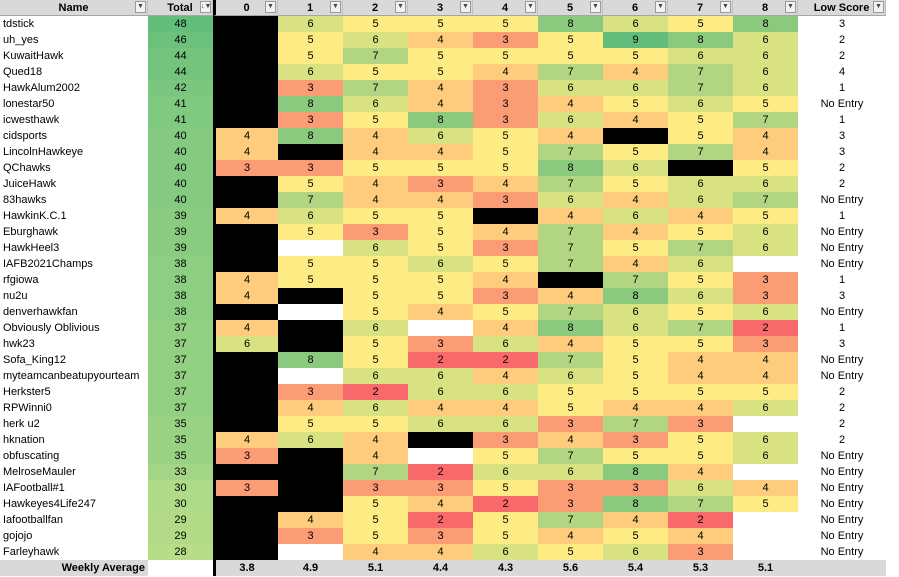 This screenshot has height=577, width=899. I want to click on weekly-average-cell: 3.8, so click(245, 568).